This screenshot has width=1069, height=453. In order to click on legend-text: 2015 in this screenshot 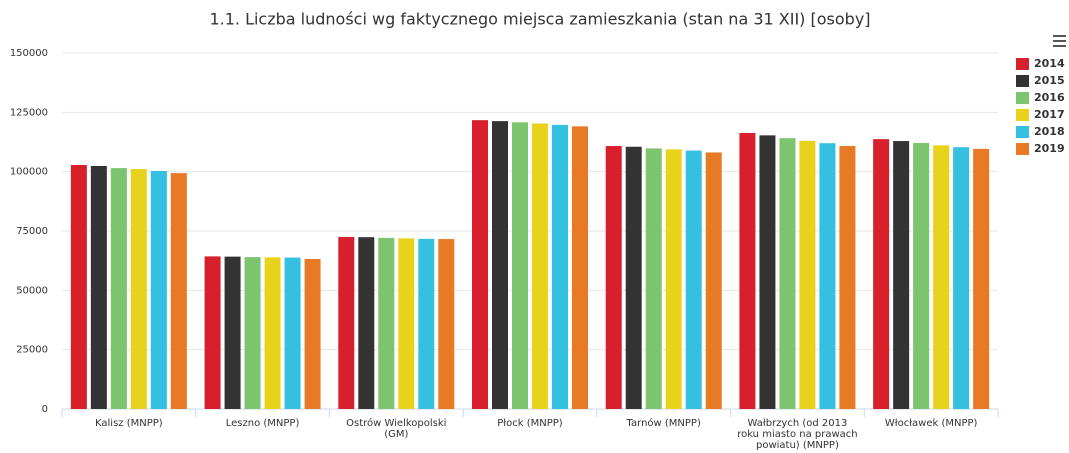, I will do `click(1049, 80)`.